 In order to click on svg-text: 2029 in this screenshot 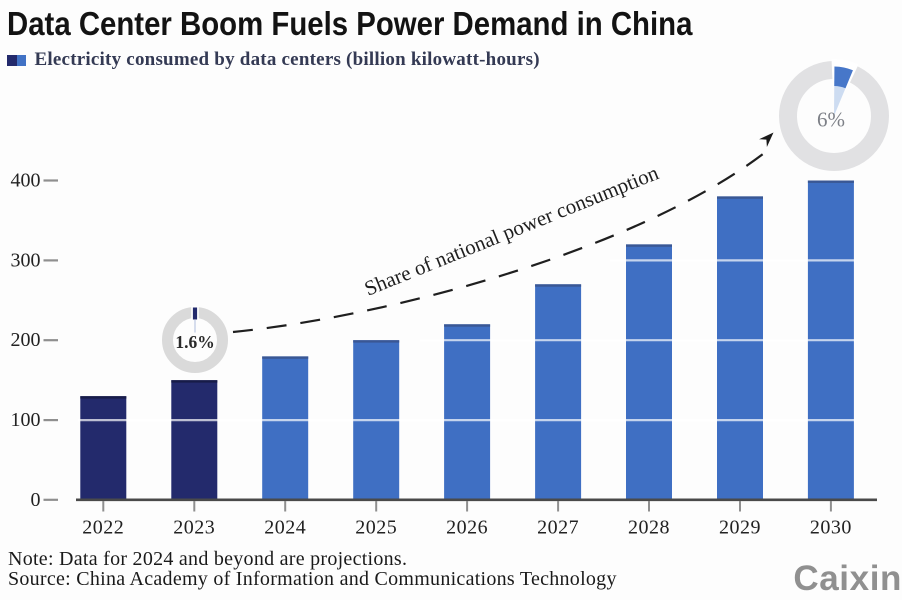, I will do `click(740, 528)`.